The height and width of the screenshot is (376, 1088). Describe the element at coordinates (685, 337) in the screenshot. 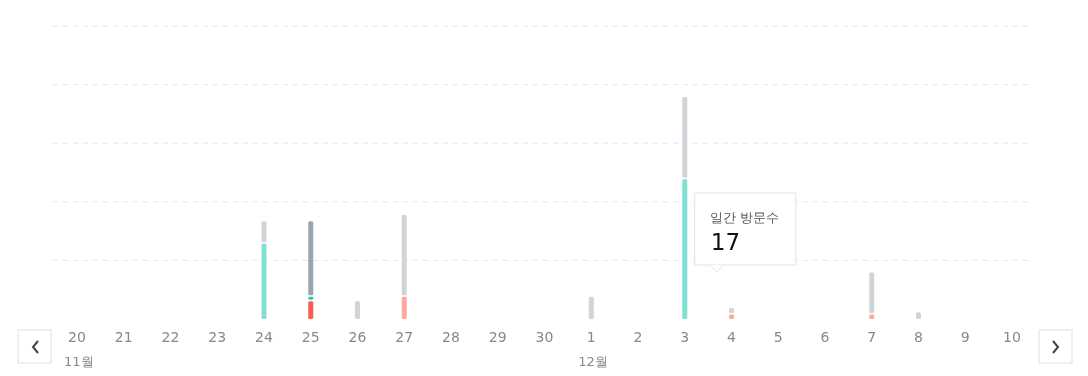

I see `x-tick-label: 3` at that location.